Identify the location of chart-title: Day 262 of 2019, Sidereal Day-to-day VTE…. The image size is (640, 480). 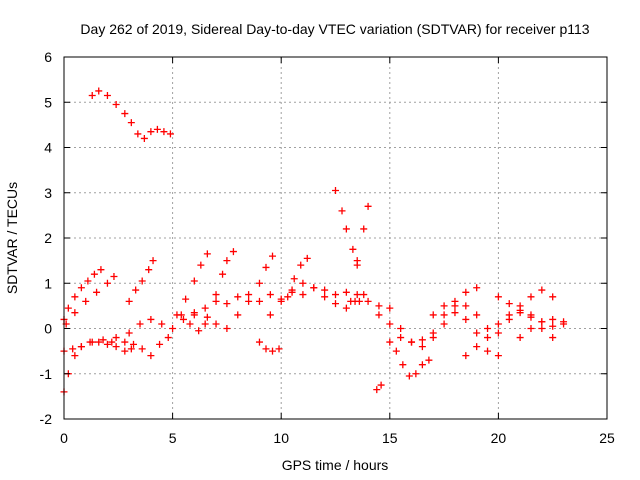
(334, 29).